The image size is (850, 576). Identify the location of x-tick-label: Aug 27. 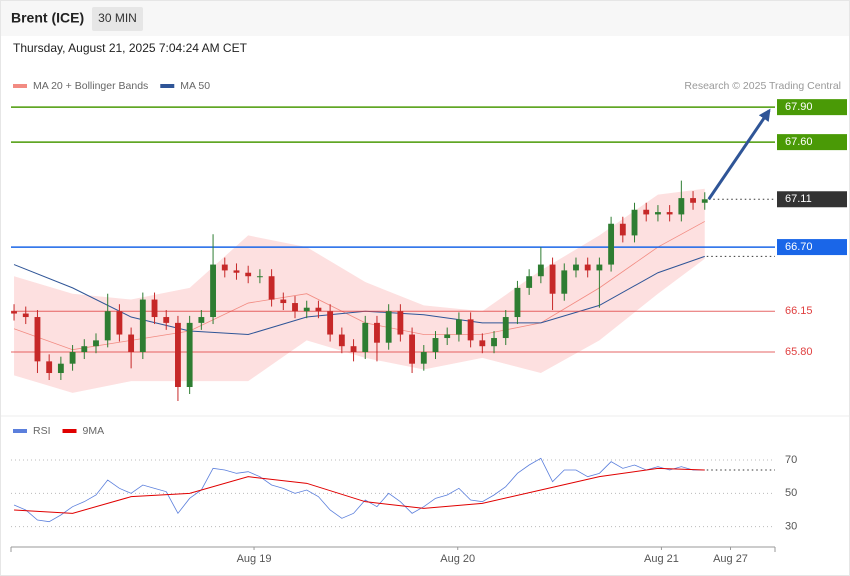
(730, 559).